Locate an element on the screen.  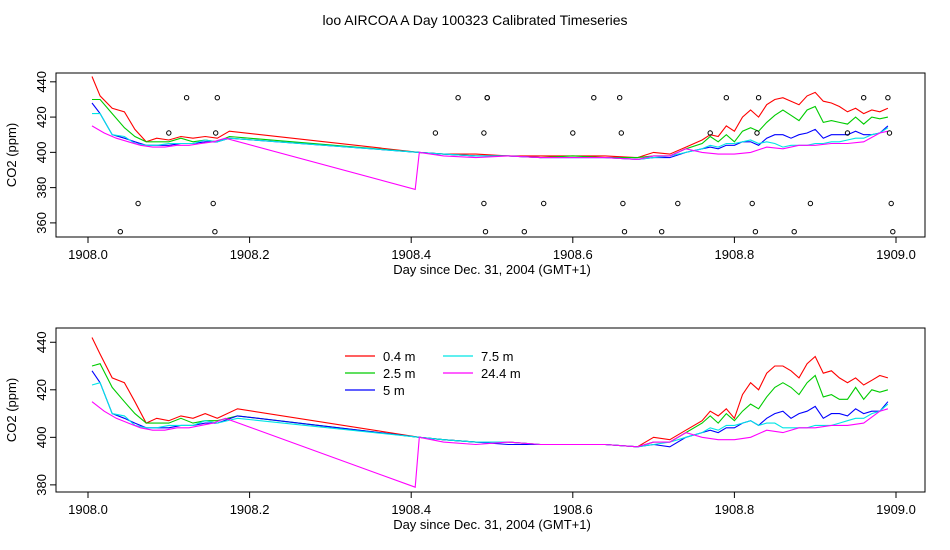
legend-entry-label: 5 m is located at coordinates (394, 390).